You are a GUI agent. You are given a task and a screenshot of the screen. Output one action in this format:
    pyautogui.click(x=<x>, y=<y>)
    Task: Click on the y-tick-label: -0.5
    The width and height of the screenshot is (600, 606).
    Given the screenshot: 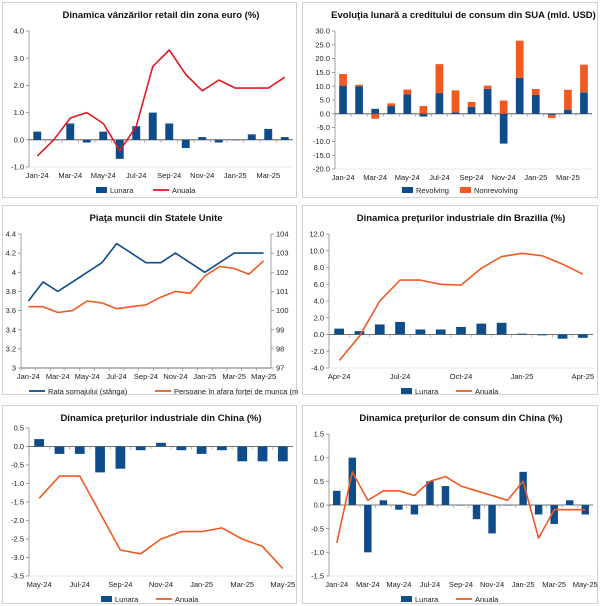 What is the action you would take?
    pyautogui.click(x=17, y=465)
    